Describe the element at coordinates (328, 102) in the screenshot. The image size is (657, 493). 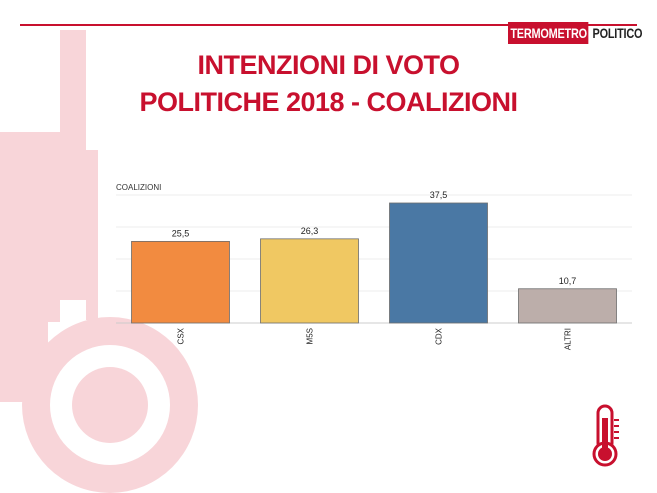
I see `page-title-line2: POLITICHE 2018 - COALIZIONI` at that location.